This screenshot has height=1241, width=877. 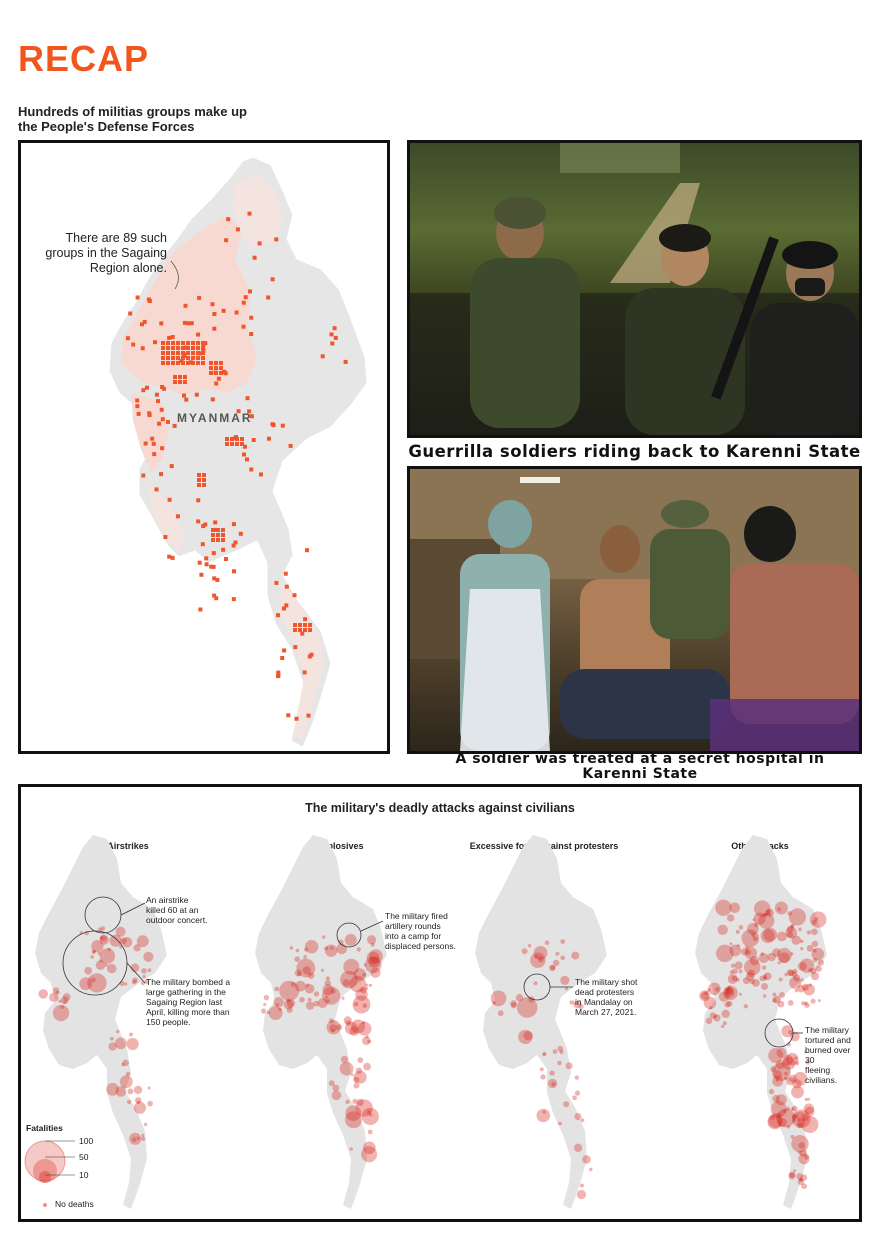 What do you see at coordinates (236, 466) in the screenshot?
I see `militia-dots` at bounding box center [236, 466].